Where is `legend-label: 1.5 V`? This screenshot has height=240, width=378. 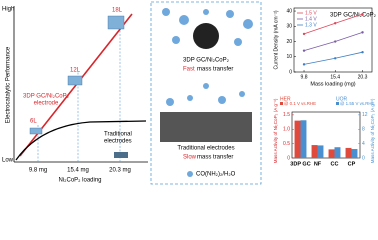 legend-label: 1.5 V is located at coordinates (311, 13).